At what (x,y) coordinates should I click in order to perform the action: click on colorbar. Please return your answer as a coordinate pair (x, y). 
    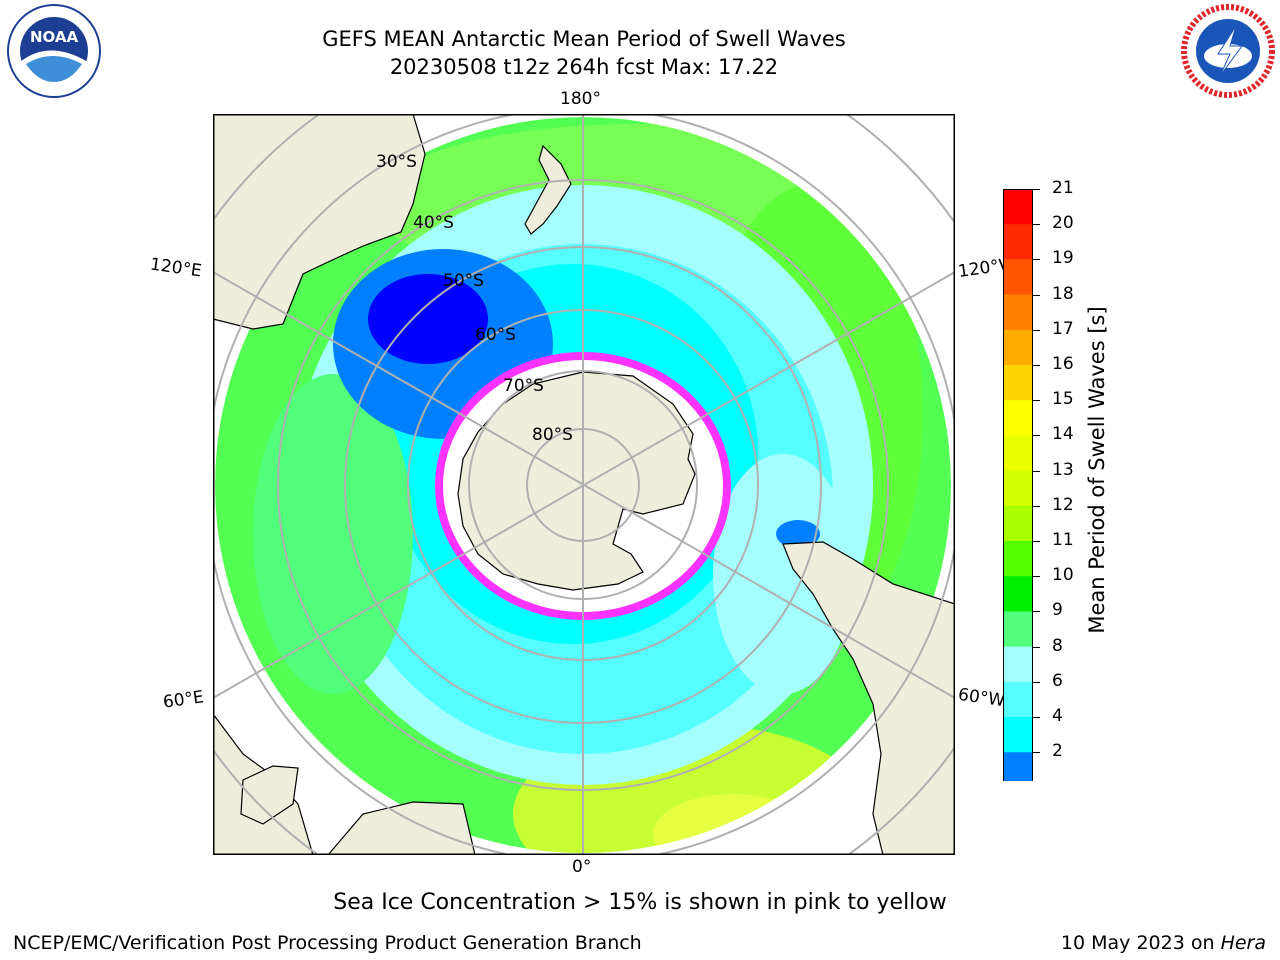
    Looking at the image, I should click on (1018, 502).